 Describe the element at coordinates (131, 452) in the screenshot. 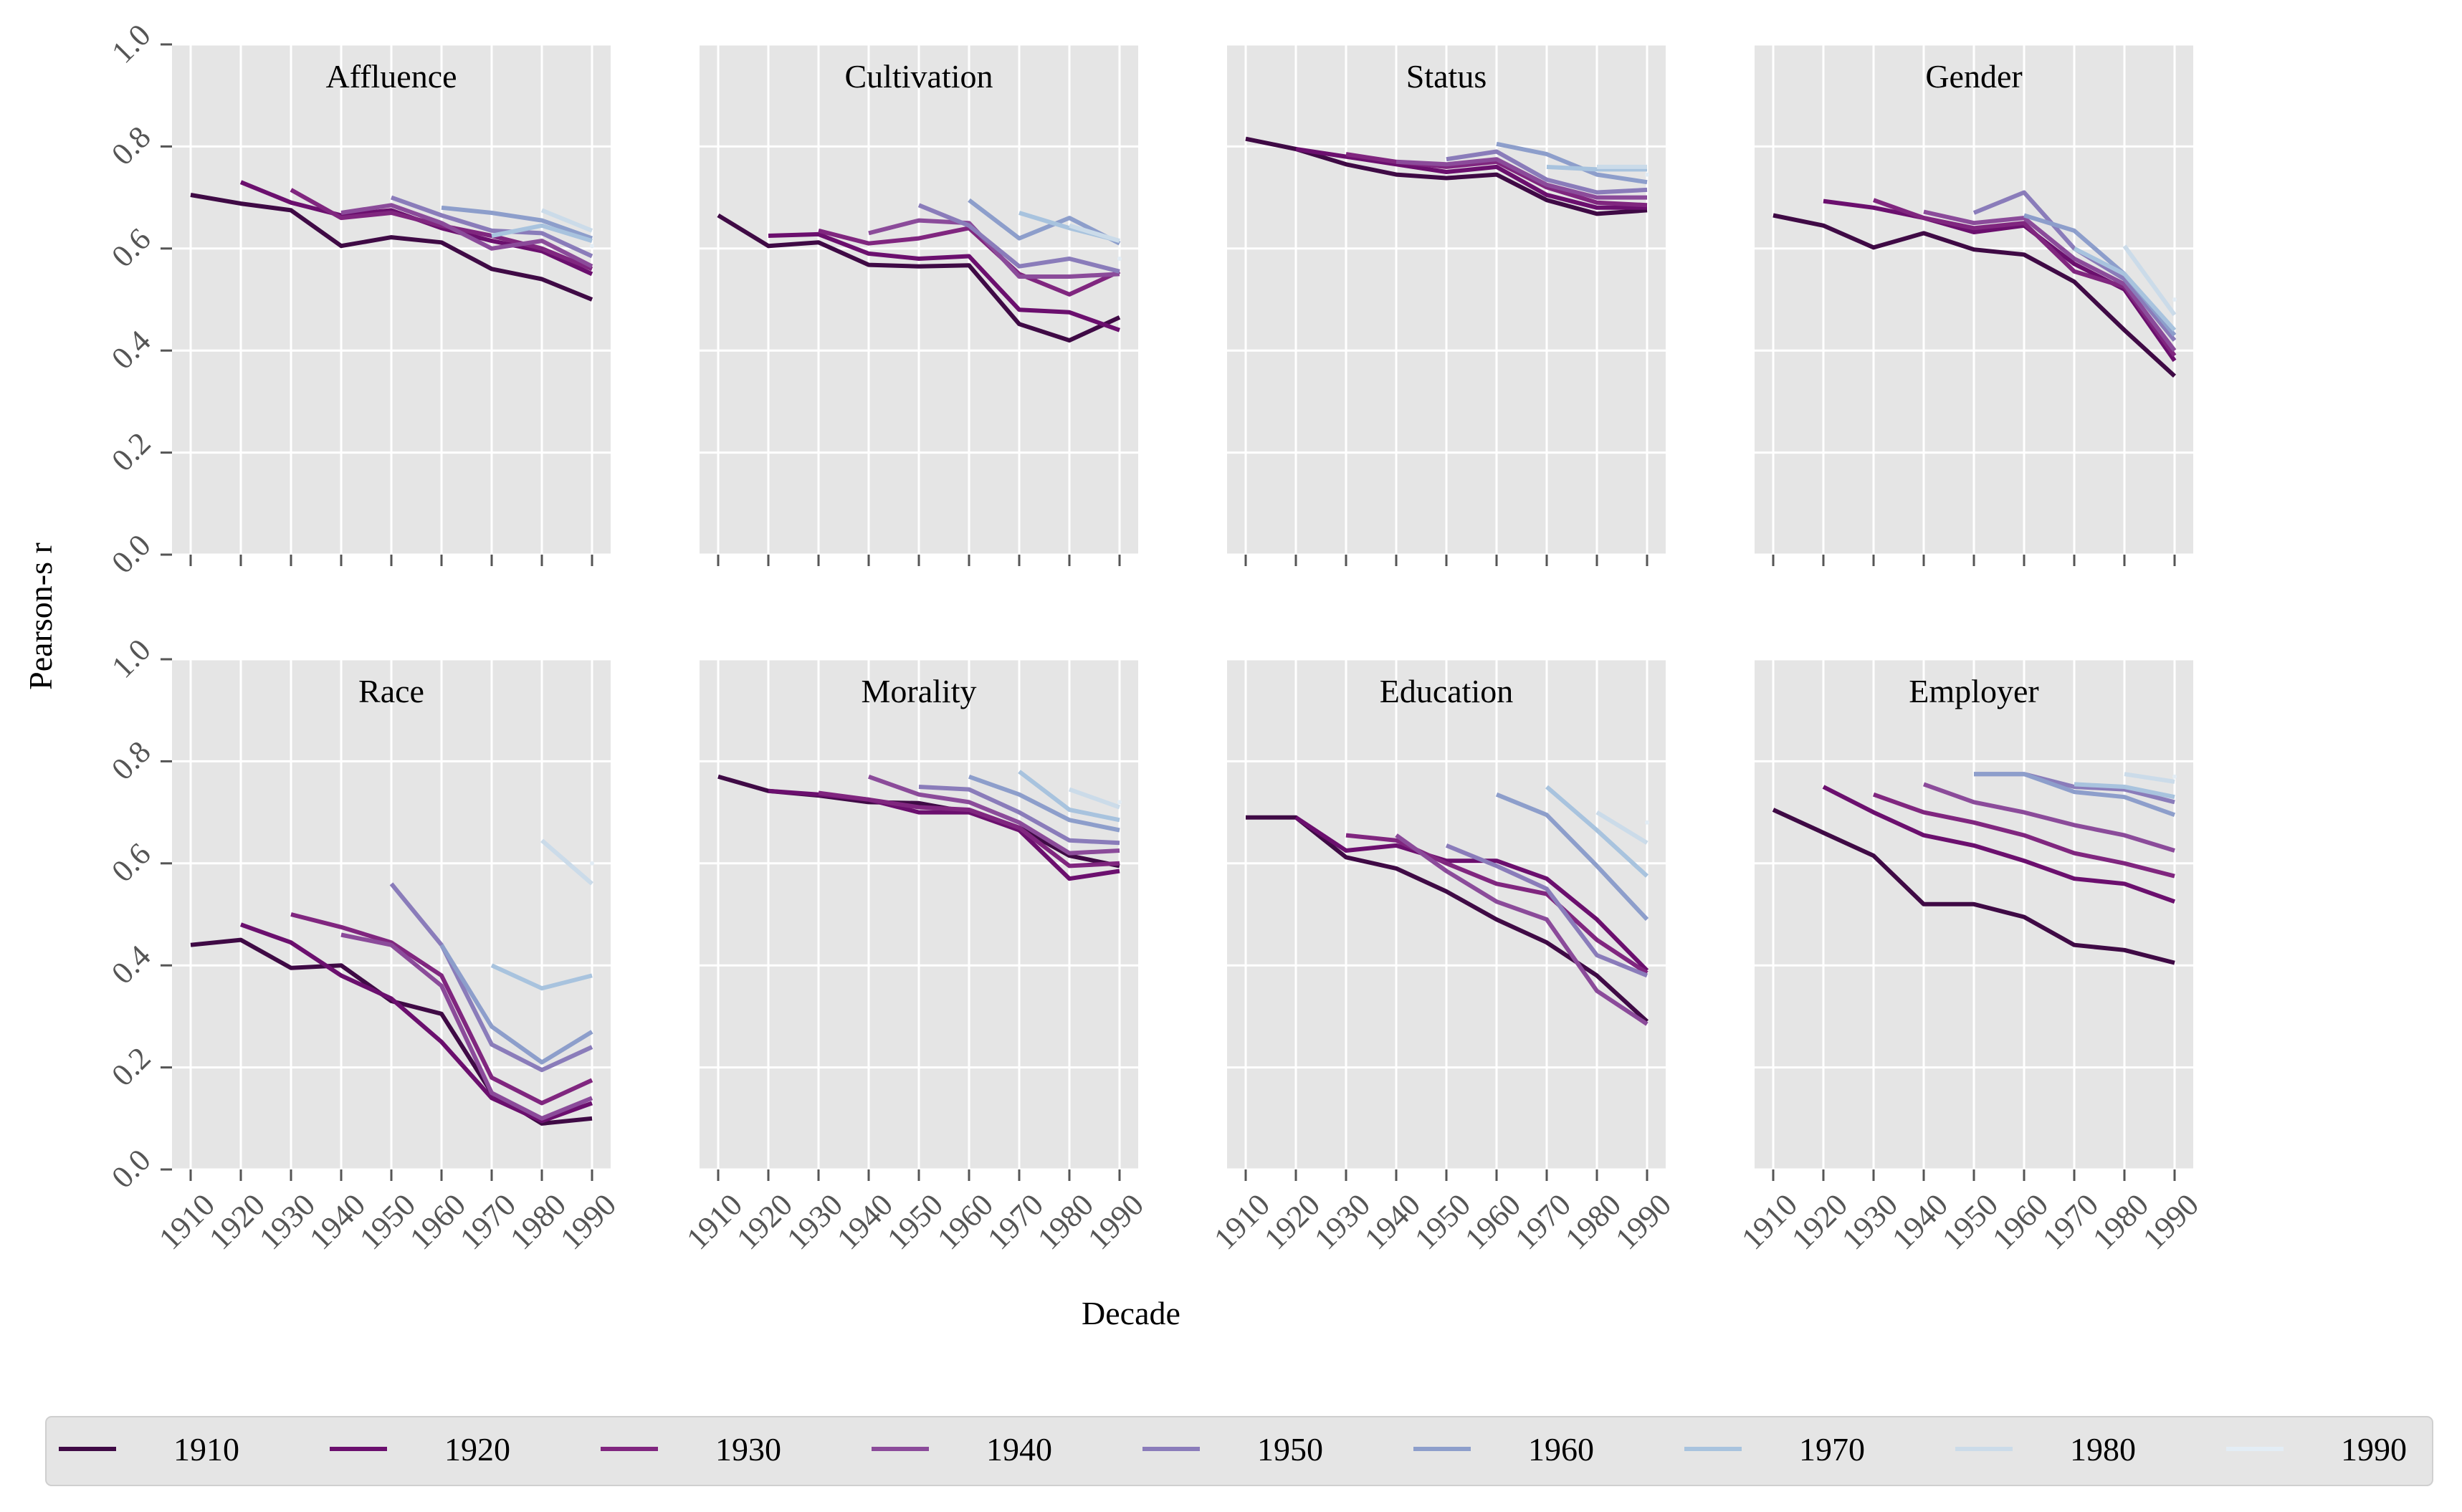

I see `y-tick-label: 0.2` at that location.